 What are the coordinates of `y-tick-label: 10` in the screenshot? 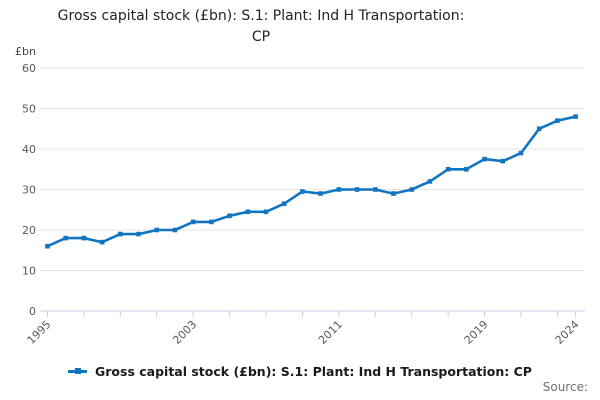 It's located at (29, 271).